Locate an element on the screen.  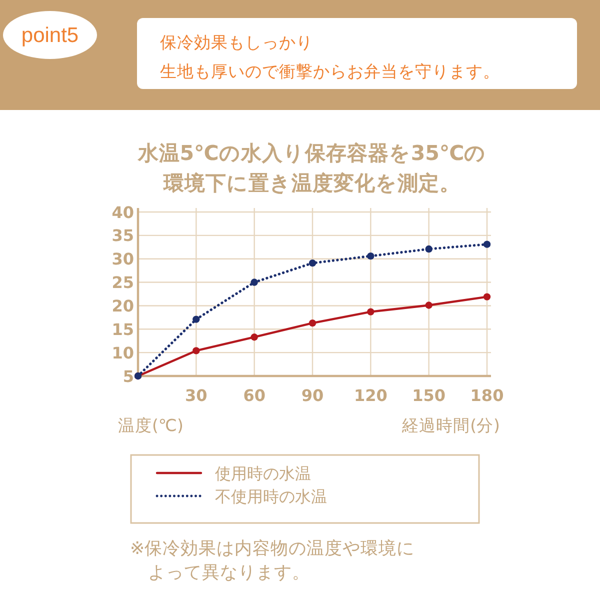
x-axis-title: 経過時間(分) is located at coordinates (450, 425).